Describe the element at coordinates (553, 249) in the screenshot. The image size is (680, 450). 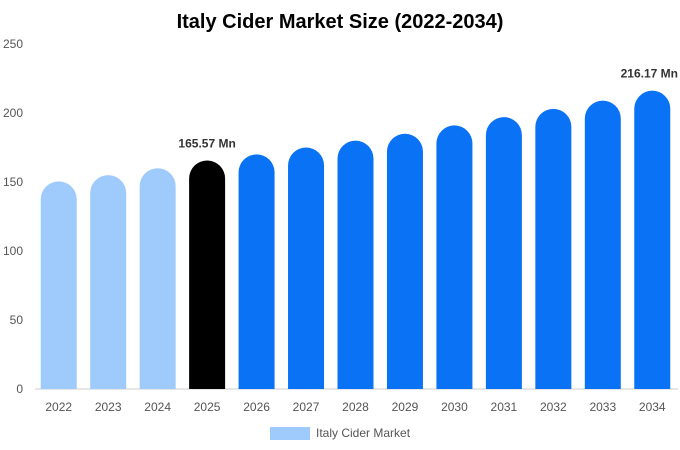
I see `bar-2032` at that location.